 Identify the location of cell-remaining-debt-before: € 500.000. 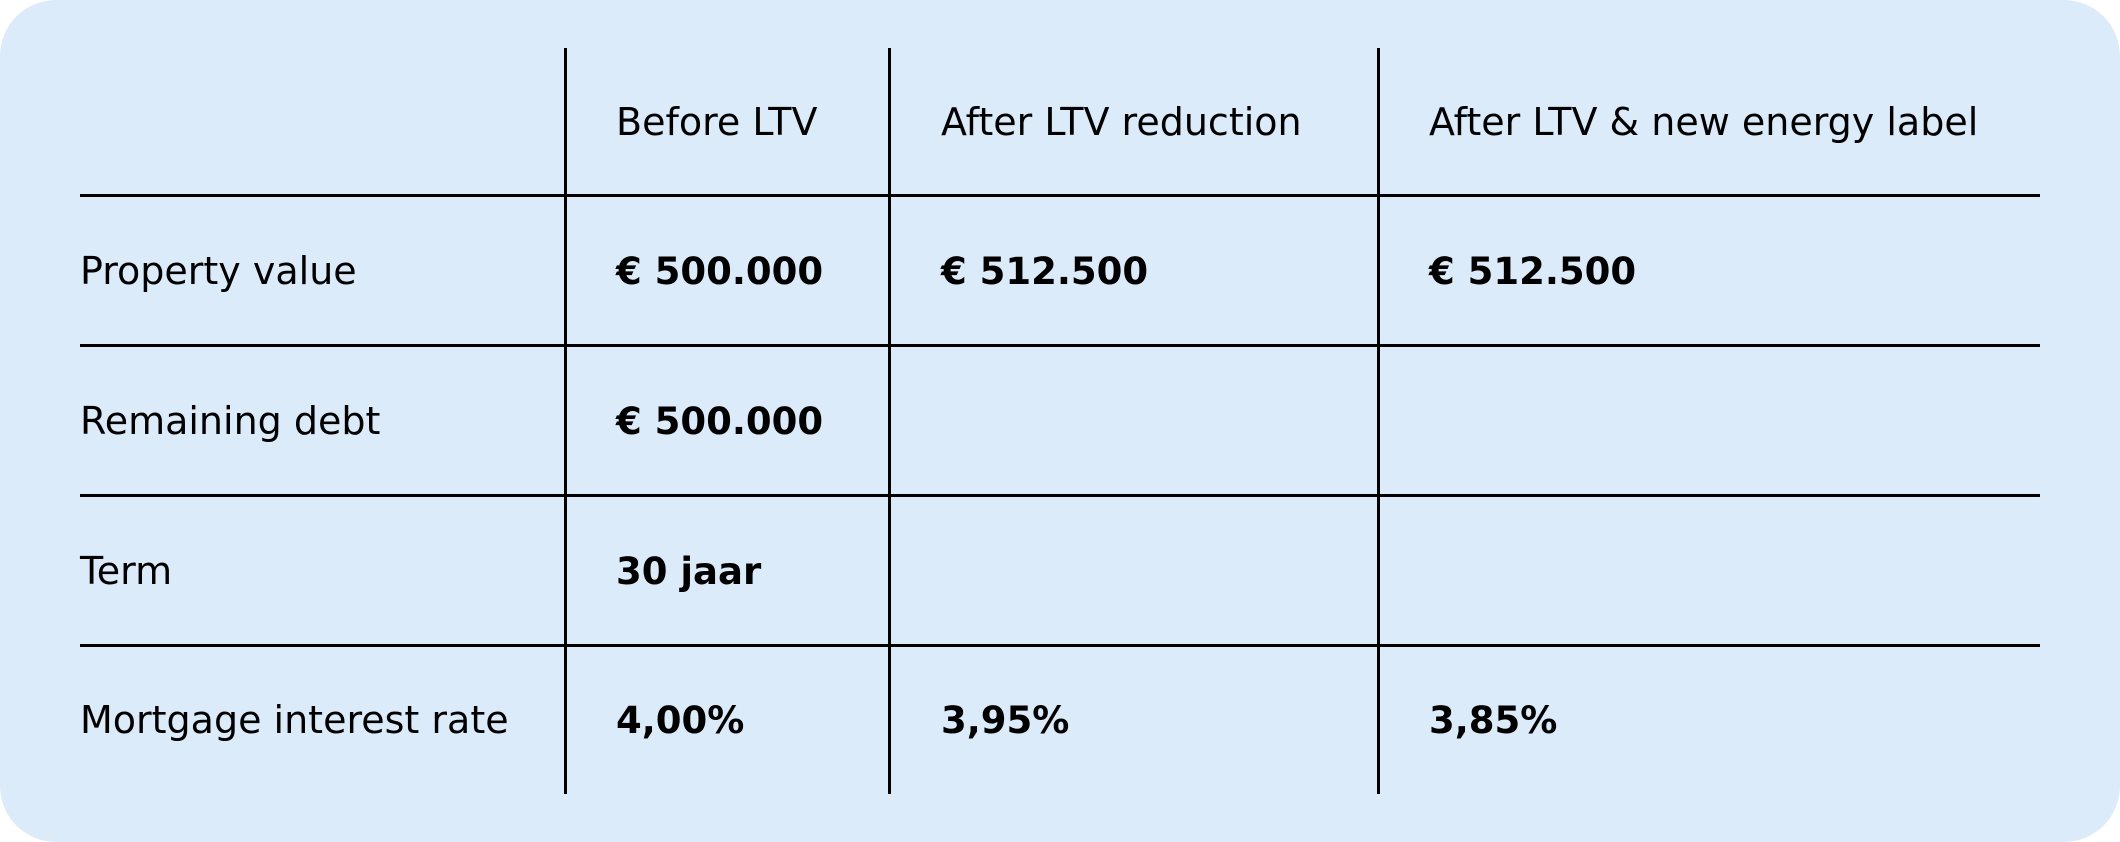
(720, 421).